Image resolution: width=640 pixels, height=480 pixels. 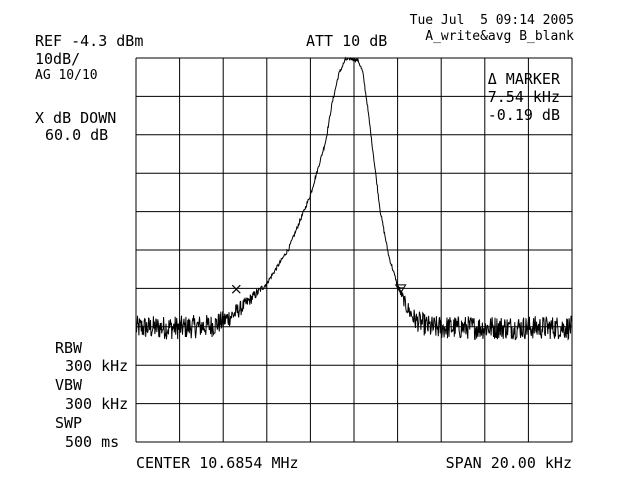 What do you see at coordinates (76, 118) in the screenshot?
I see `x-db-down-label: X dB DOWN` at bounding box center [76, 118].